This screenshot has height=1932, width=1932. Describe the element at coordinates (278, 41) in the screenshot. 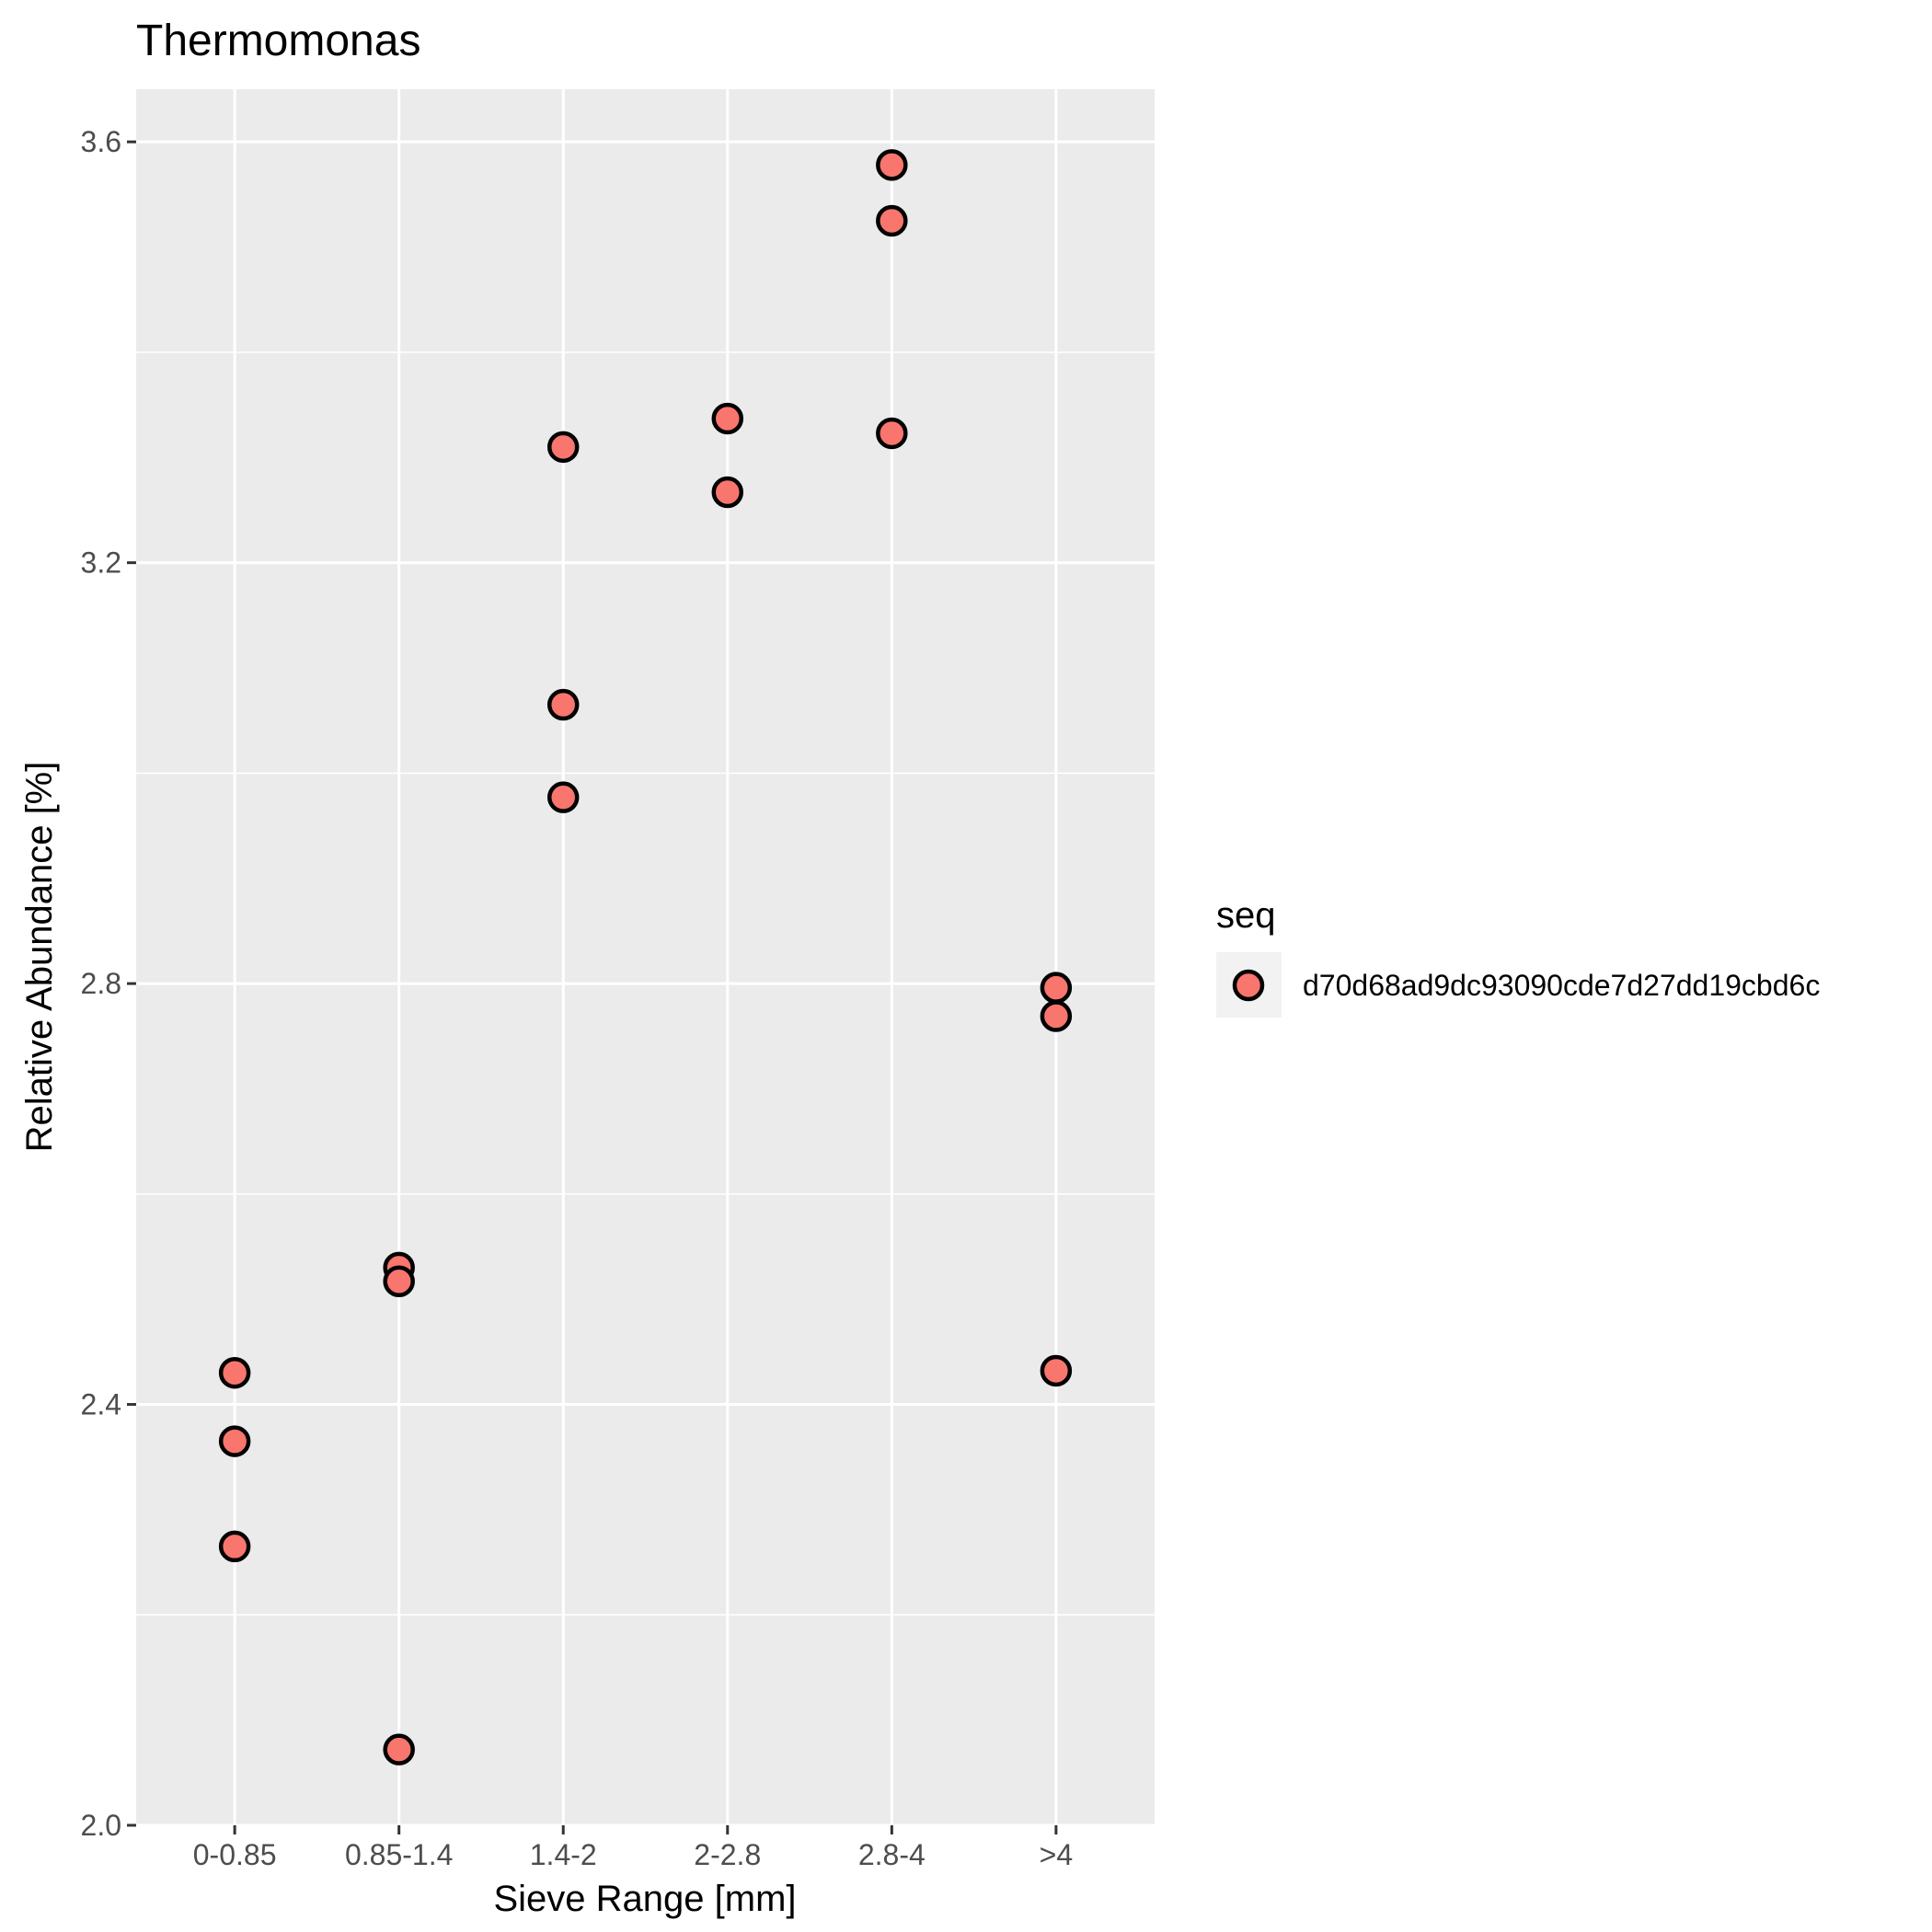

I see `chart-title: Thermomonas` at that location.